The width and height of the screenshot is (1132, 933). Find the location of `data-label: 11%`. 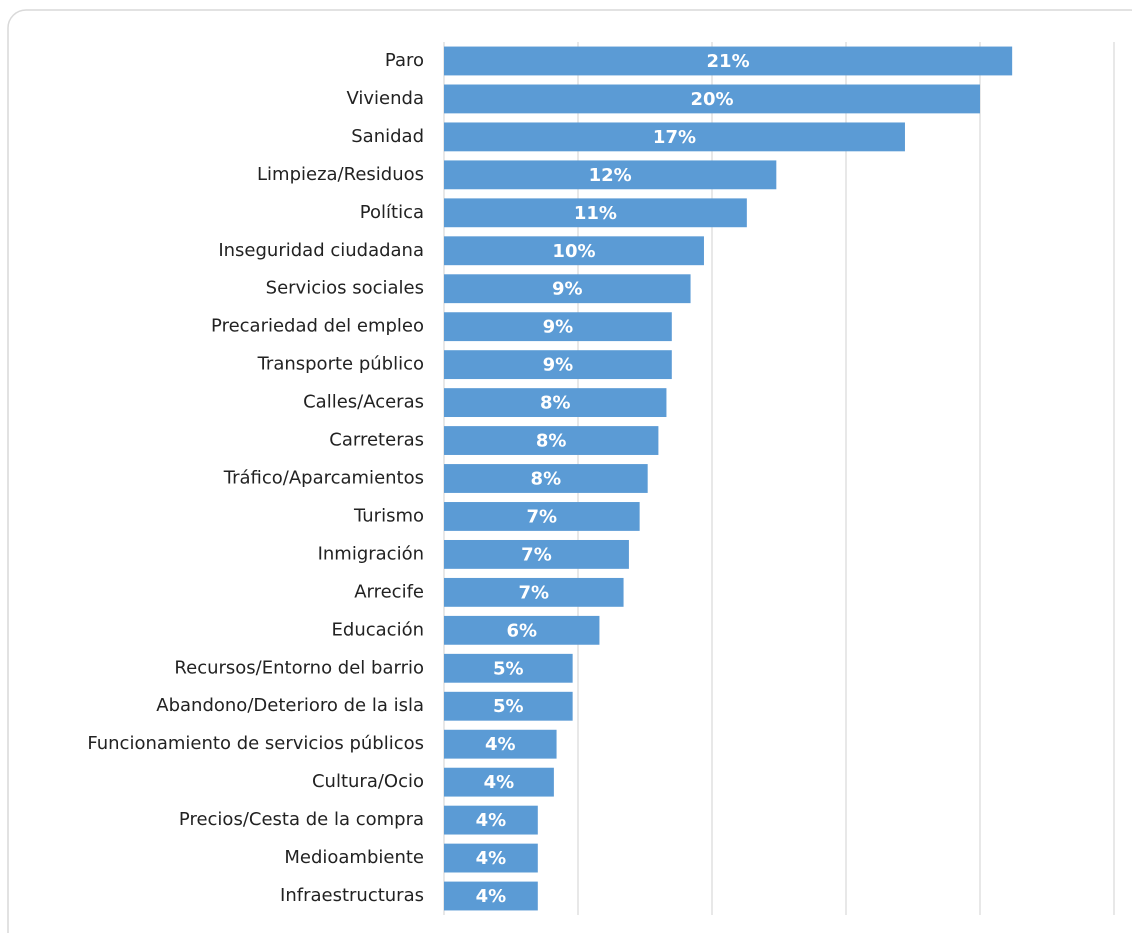

data-label: 11% is located at coordinates (595, 213).